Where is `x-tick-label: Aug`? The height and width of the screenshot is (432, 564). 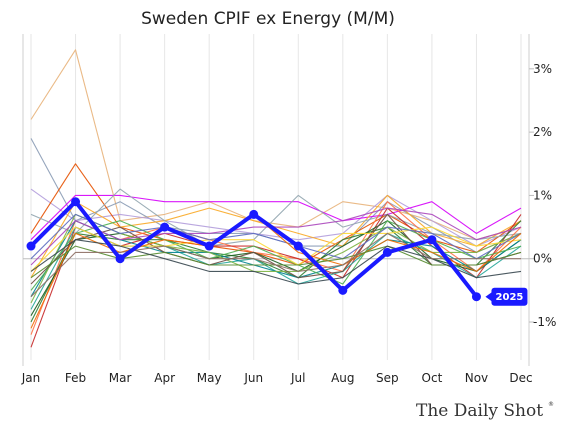 x-tick-label: Aug is located at coordinates (342, 378).